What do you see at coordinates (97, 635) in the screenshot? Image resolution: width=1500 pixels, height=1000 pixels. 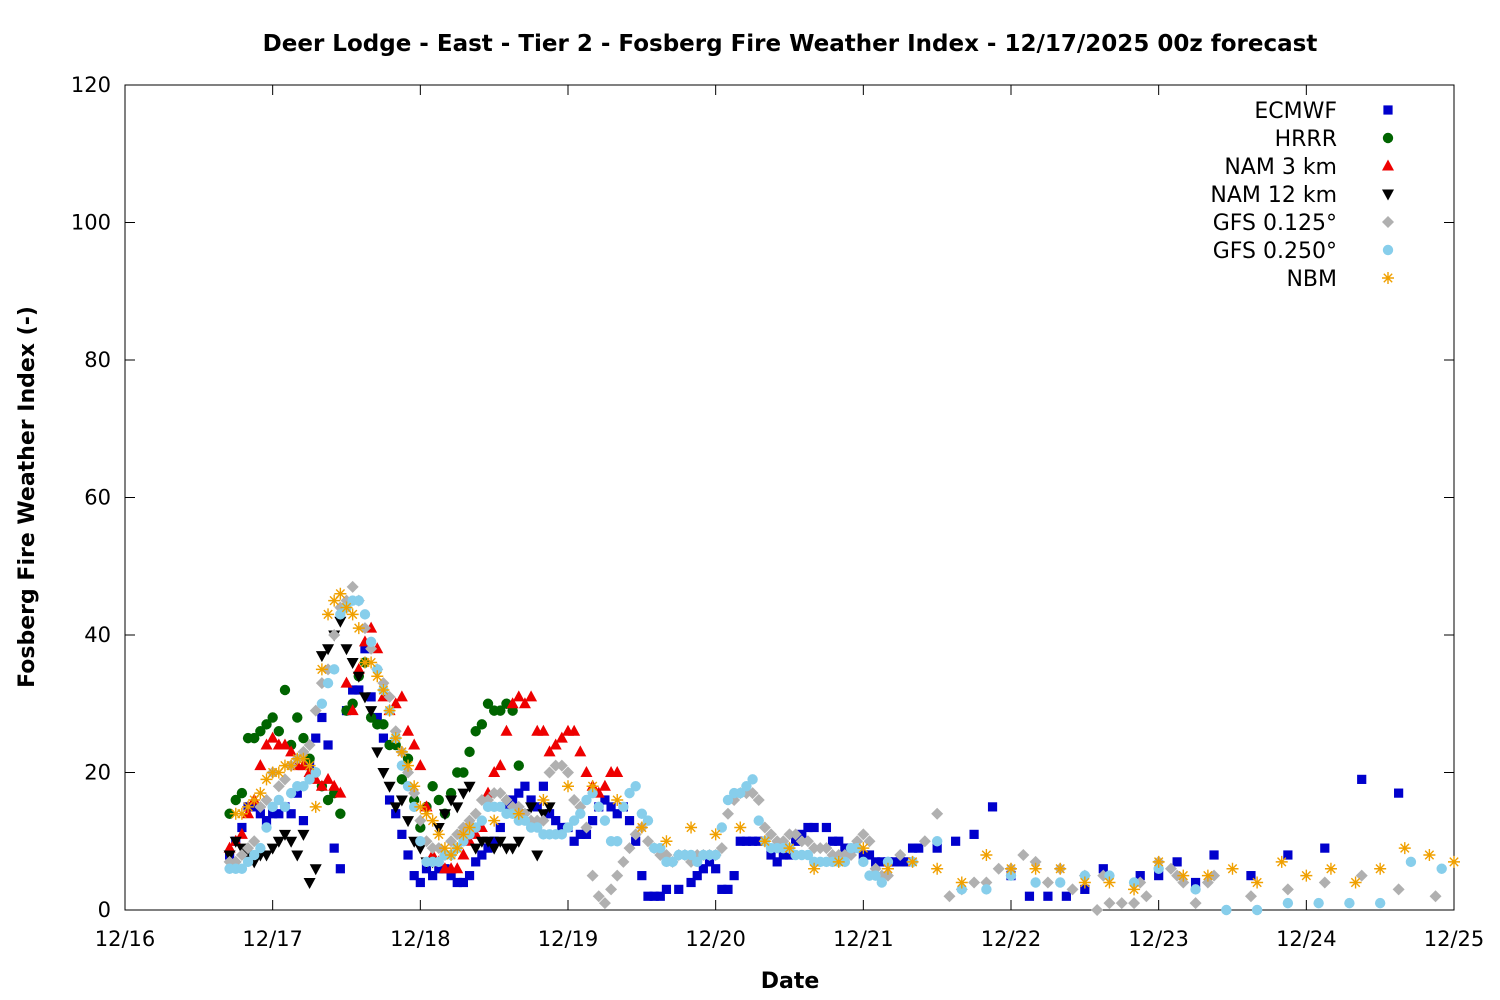 I see `y-tick-label: 40` at bounding box center [97, 635].